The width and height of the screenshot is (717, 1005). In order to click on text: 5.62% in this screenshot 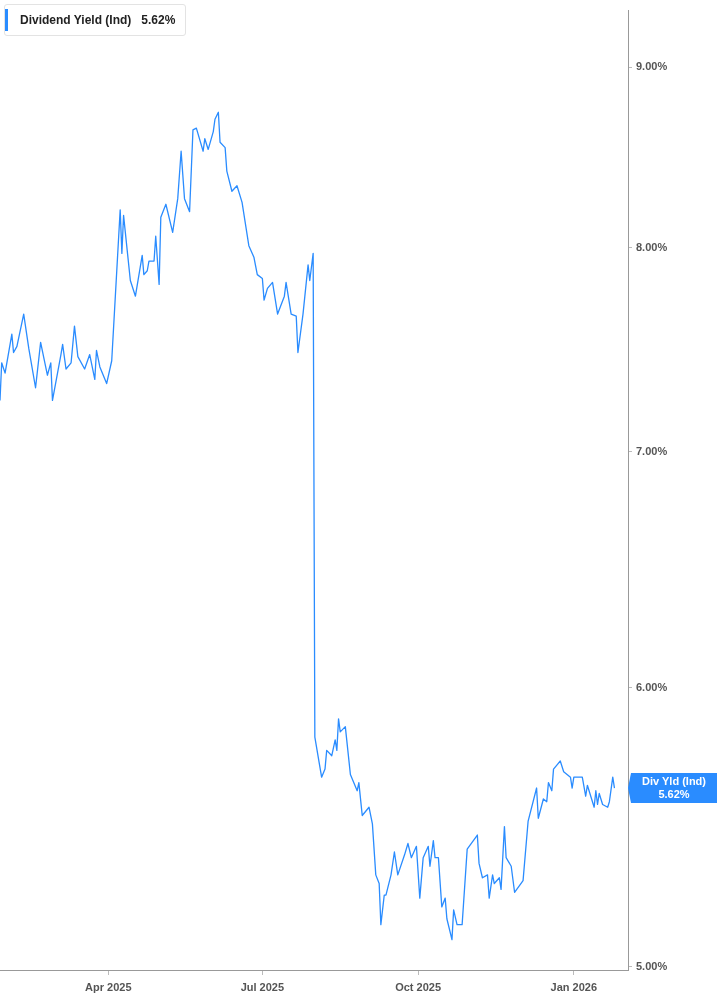, I will do `click(674, 793)`.